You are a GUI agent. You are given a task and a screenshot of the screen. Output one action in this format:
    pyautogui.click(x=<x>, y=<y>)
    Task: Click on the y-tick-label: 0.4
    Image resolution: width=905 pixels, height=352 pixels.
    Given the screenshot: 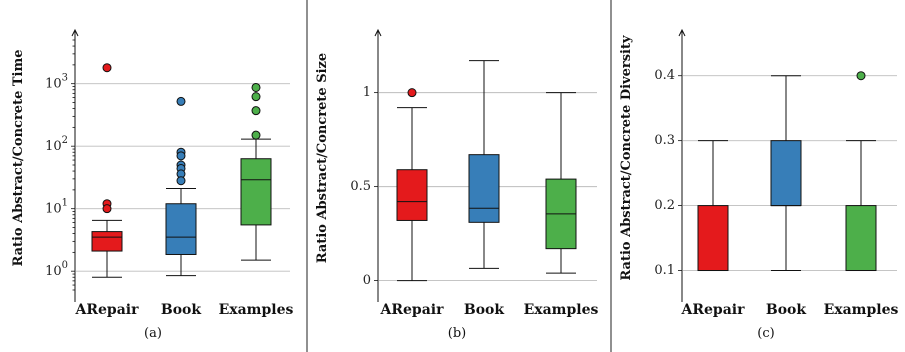 What is the action you would take?
    pyautogui.click(x=664, y=75)
    